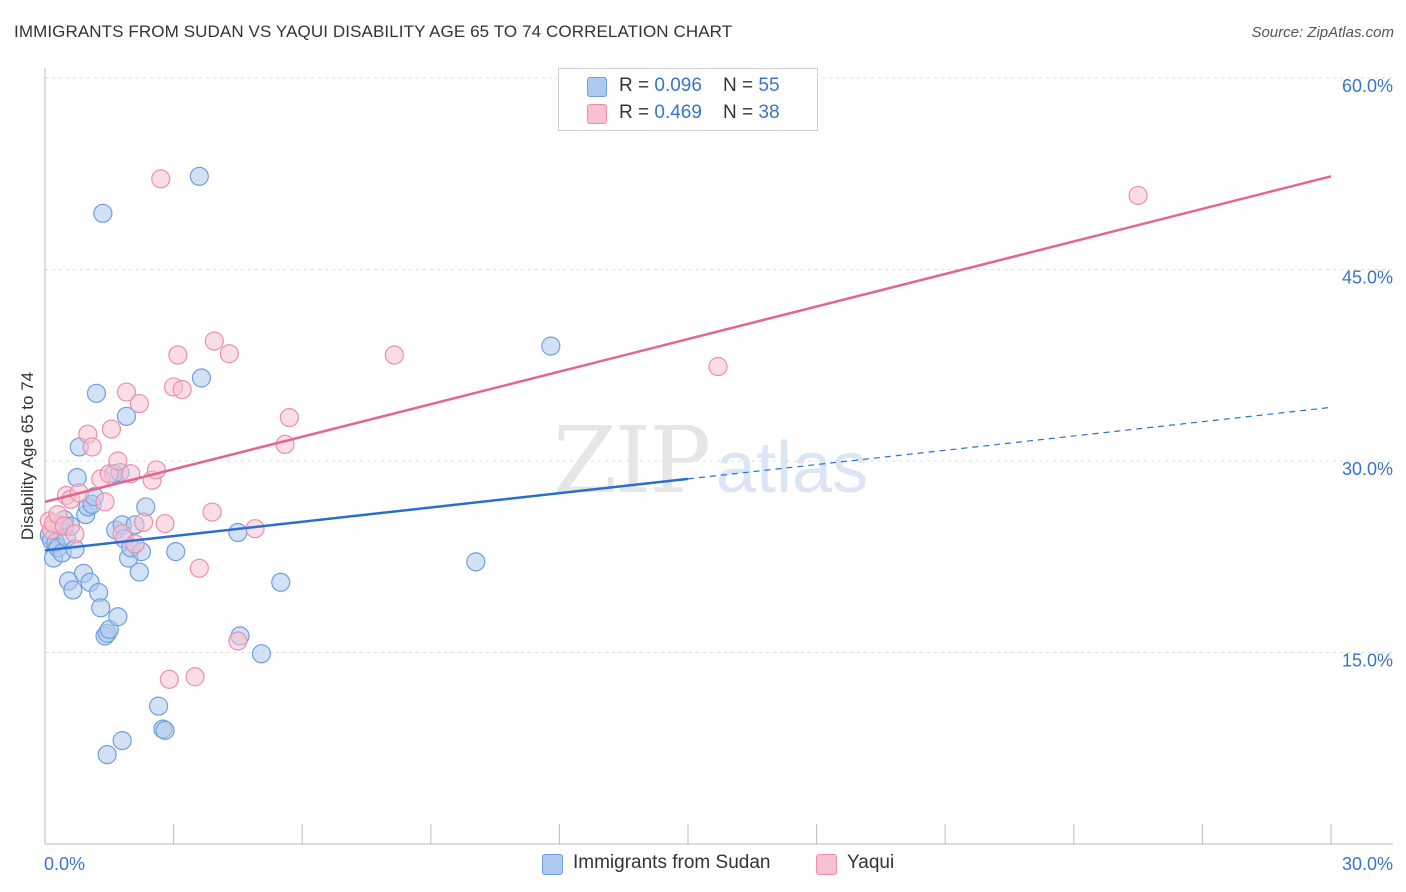 This screenshot has height=892, width=1406. Describe the element at coordinates (366, 514) in the screenshot. I see `trend-line-sudan` at that location.